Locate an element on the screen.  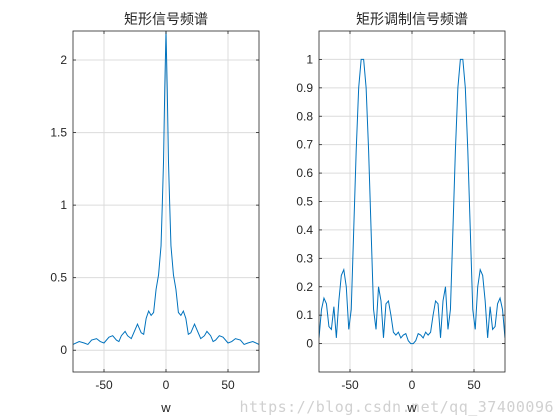
y-tick-label: 0.3 is located at coordinates (304, 258).